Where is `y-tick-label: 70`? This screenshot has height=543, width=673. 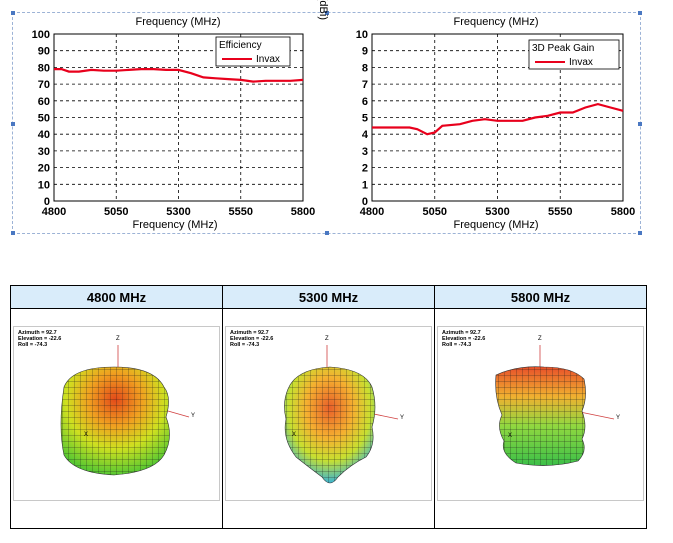
y-tick-label: 70 is located at coordinates (44, 85).